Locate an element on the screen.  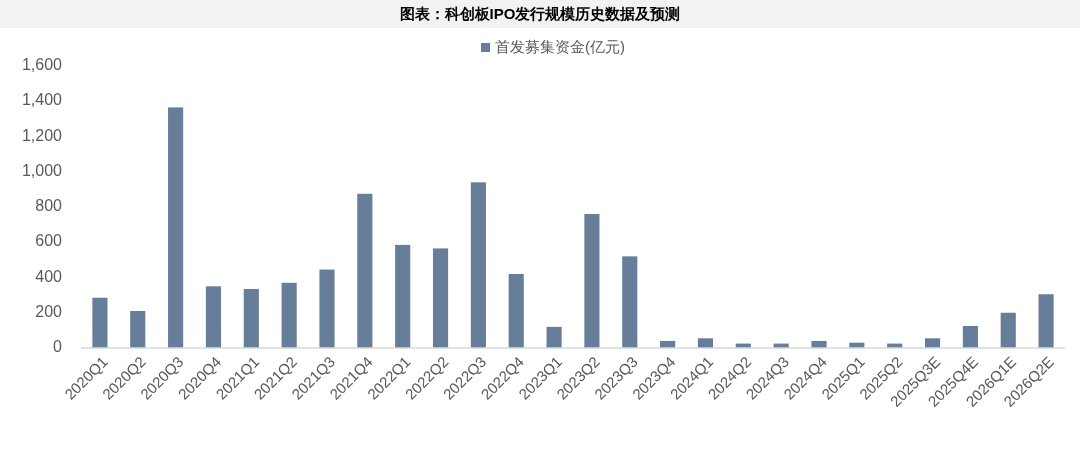
y-tick-label: 200 is located at coordinates (49, 311).